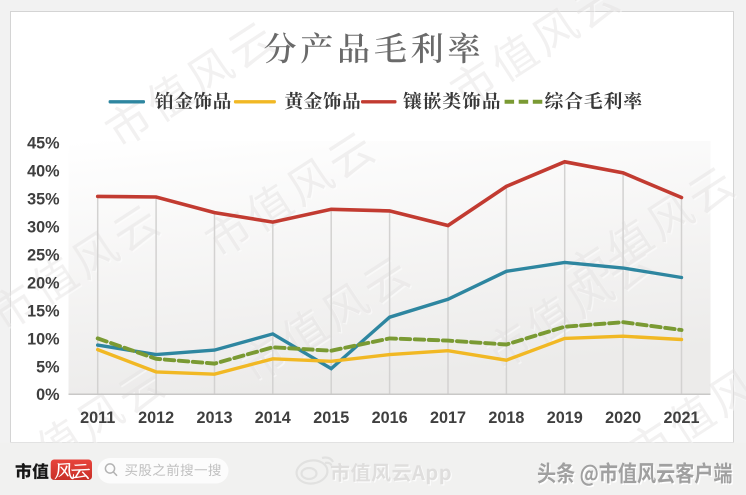  Describe the element at coordinates (43, 311) in the screenshot. I see `svg-text: 15%` at that location.